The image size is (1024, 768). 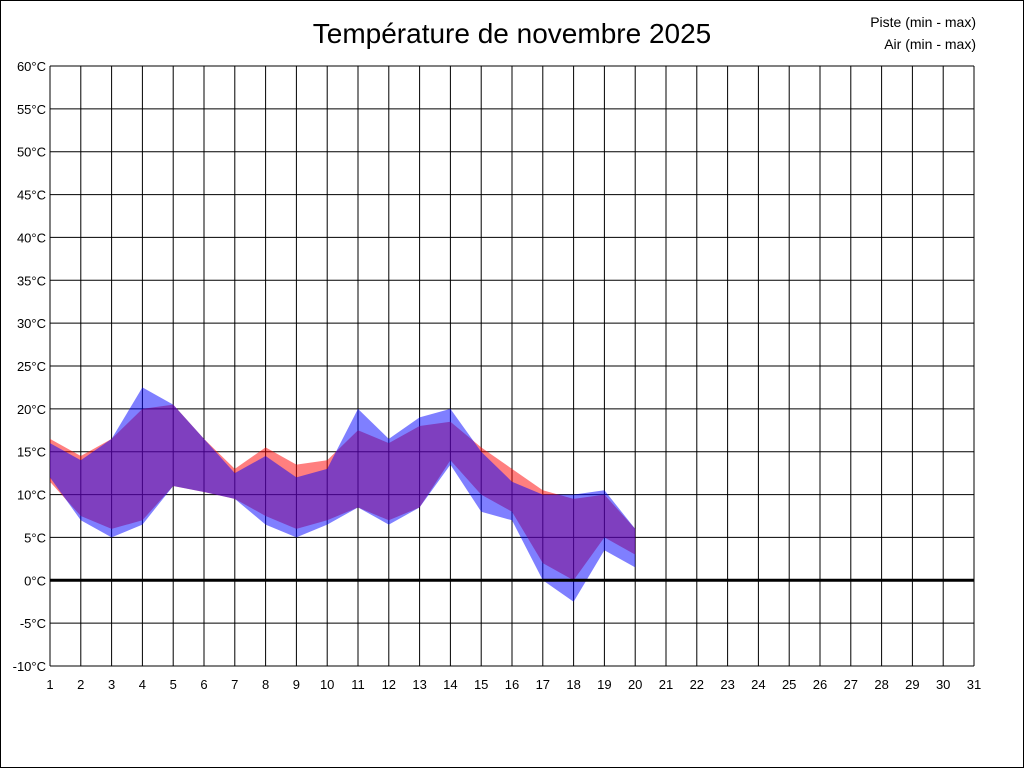 I want to click on x-tick-label: 22, so click(x=697, y=684).